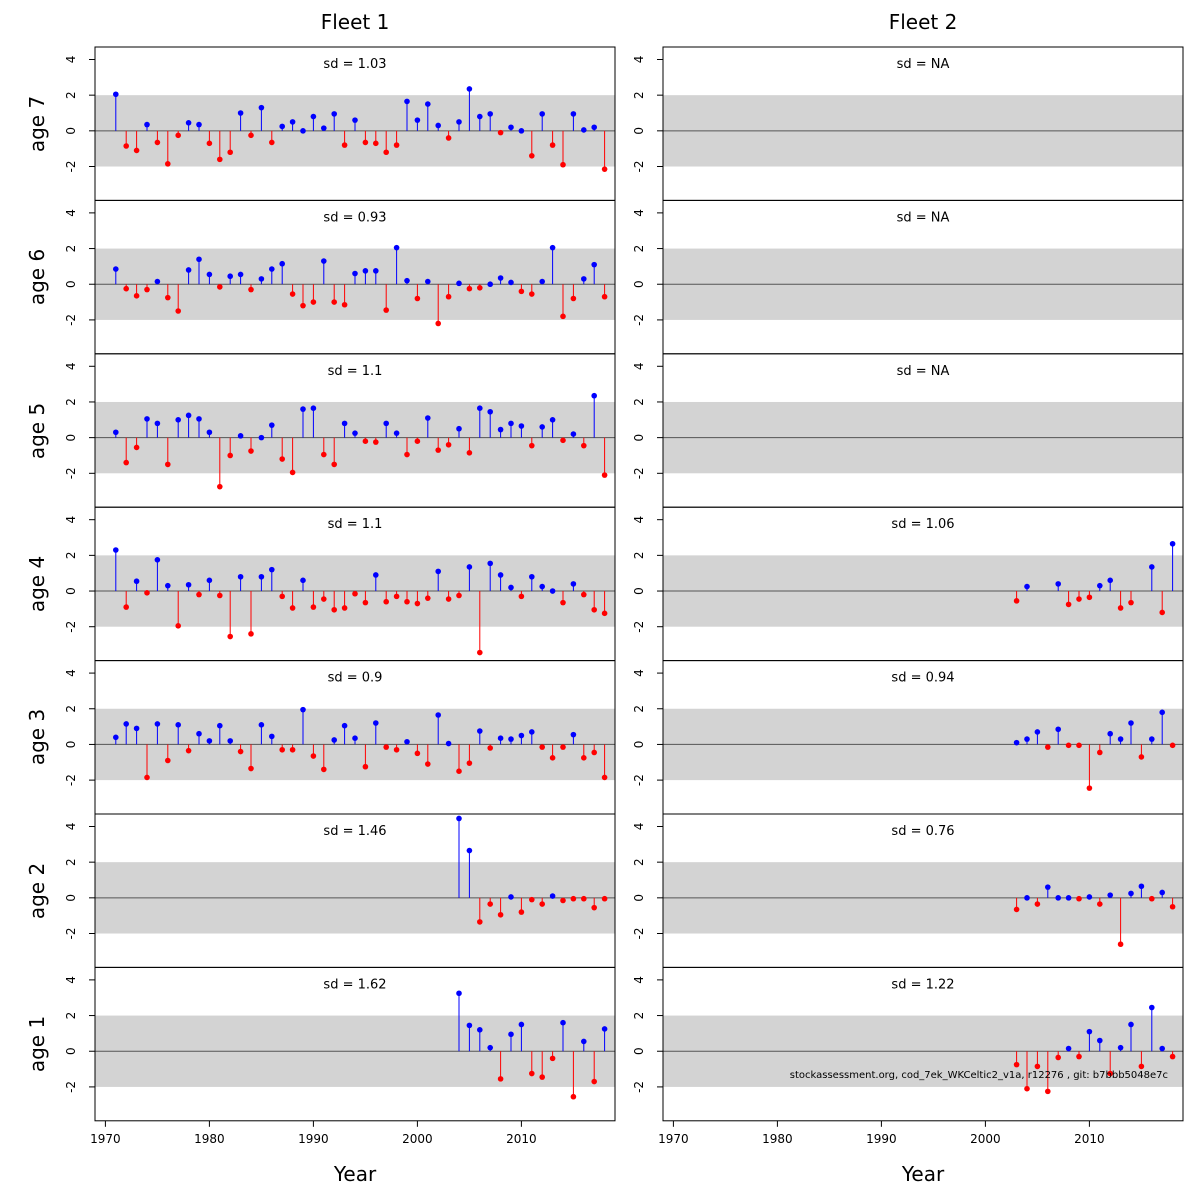 The height and width of the screenshot is (1200, 1200). Describe the element at coordinates (340, 277) in the screenshot. I see `panel-fleet-1-row-2: sd = 0.93 -2 0 2 4` at that location.